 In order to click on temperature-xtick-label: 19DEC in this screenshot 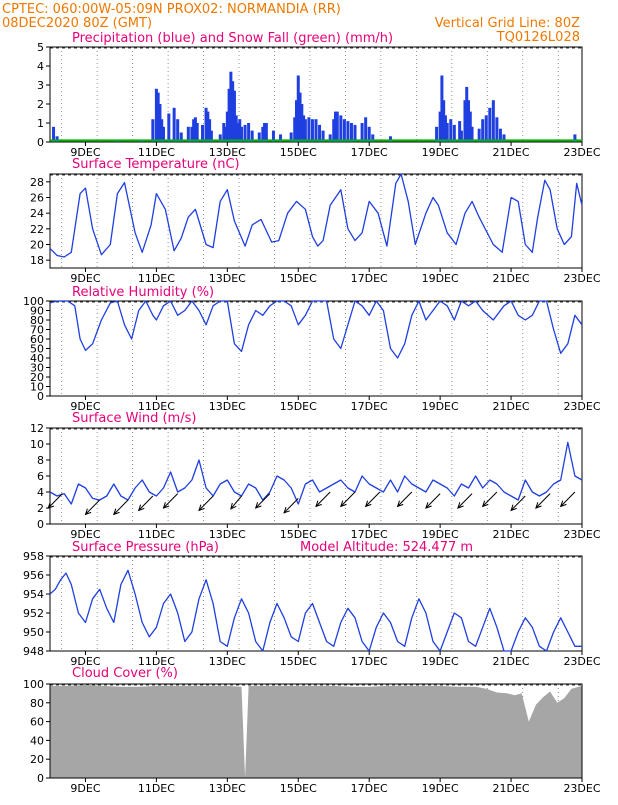, I will do `click(440, 278)`.